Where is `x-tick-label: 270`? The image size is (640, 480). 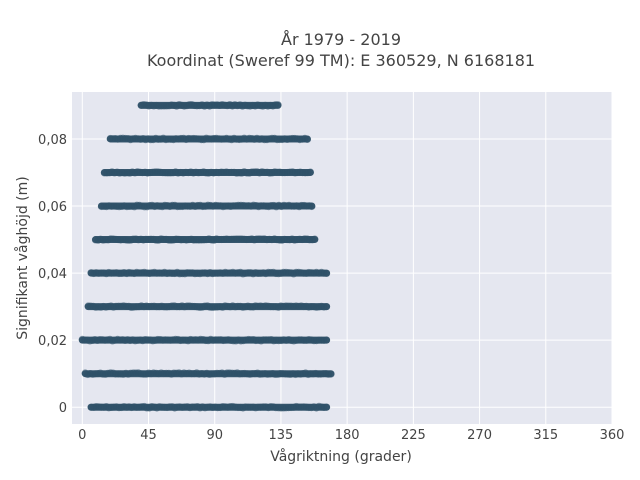 x-tick-label: 270 is located at coordinates (479, 435).